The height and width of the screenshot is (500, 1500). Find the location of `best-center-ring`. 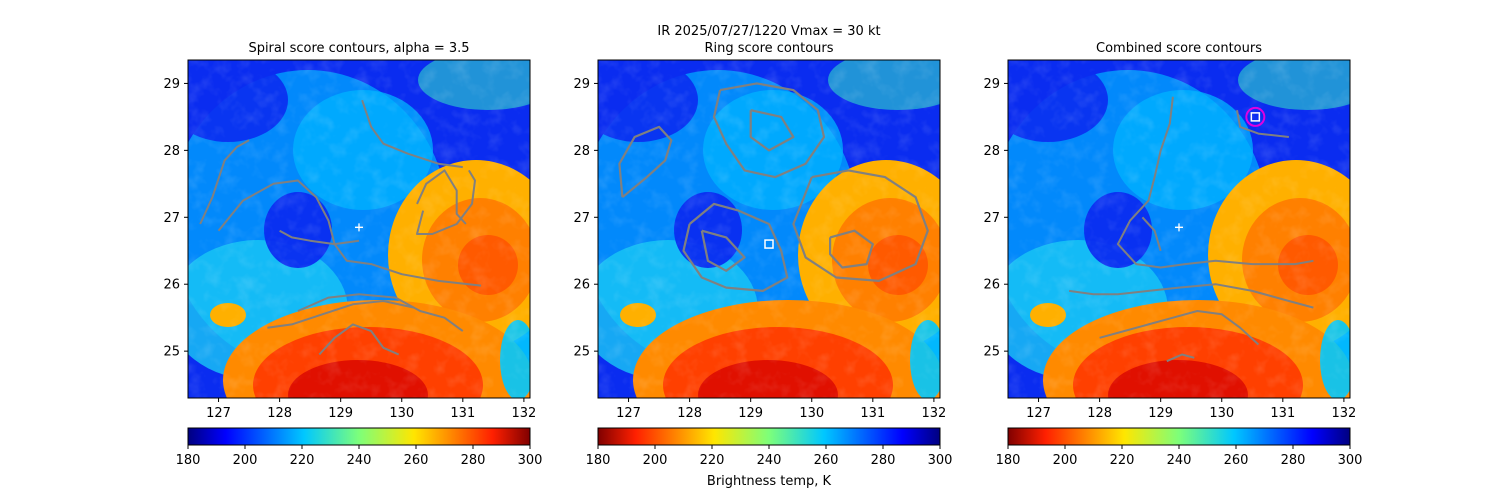

best-center-ring is located at coordinates (1255, 116).